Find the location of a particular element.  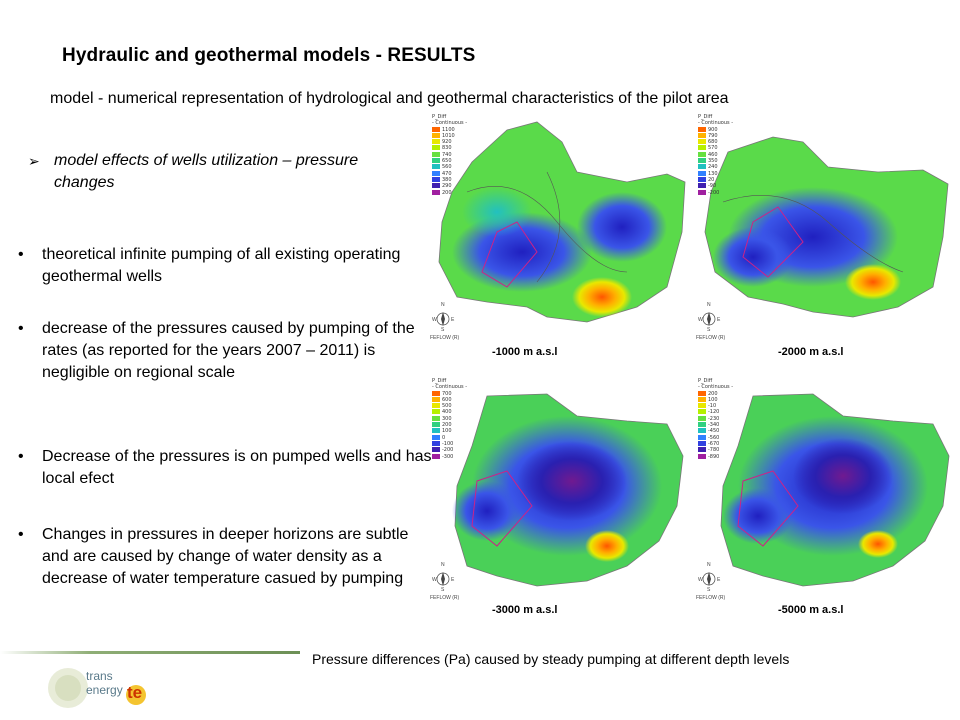

legend-entry: 1010 is located at coordinates (449, 135).